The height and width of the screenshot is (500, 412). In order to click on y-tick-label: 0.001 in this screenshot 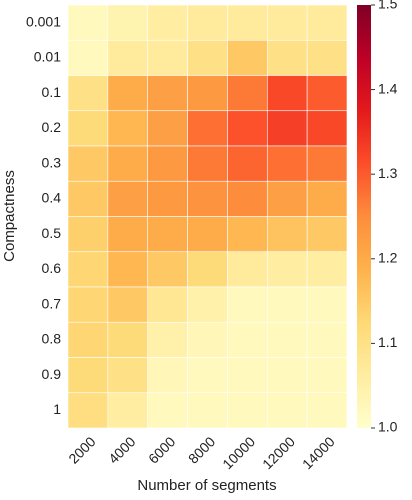, I will do `click(43, 21)`.